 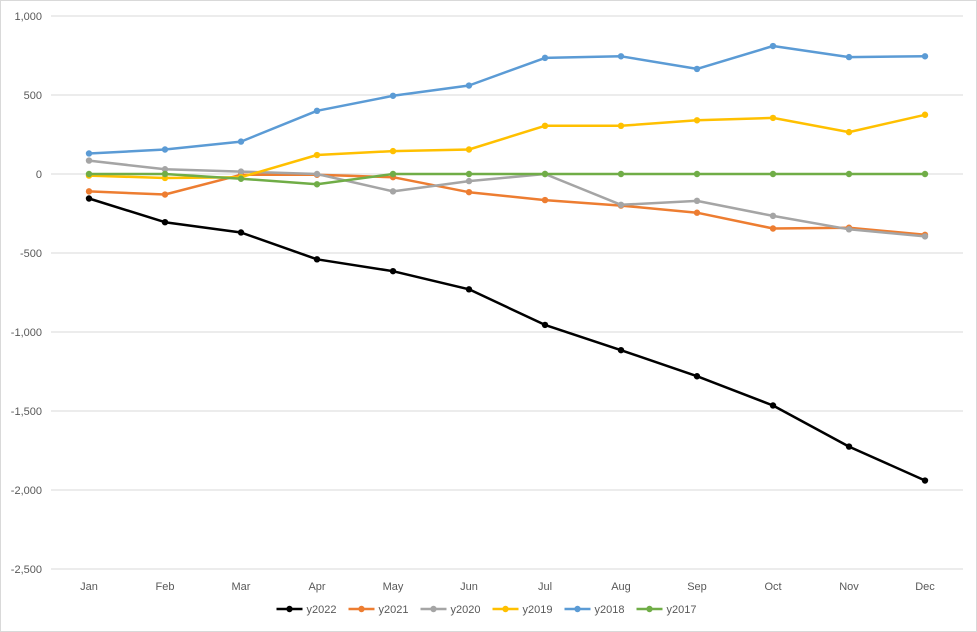 What do you see at coordinates (610, 610) in the screenshot?
I see `legend-label: y2018` at bounding box center [610, 610].